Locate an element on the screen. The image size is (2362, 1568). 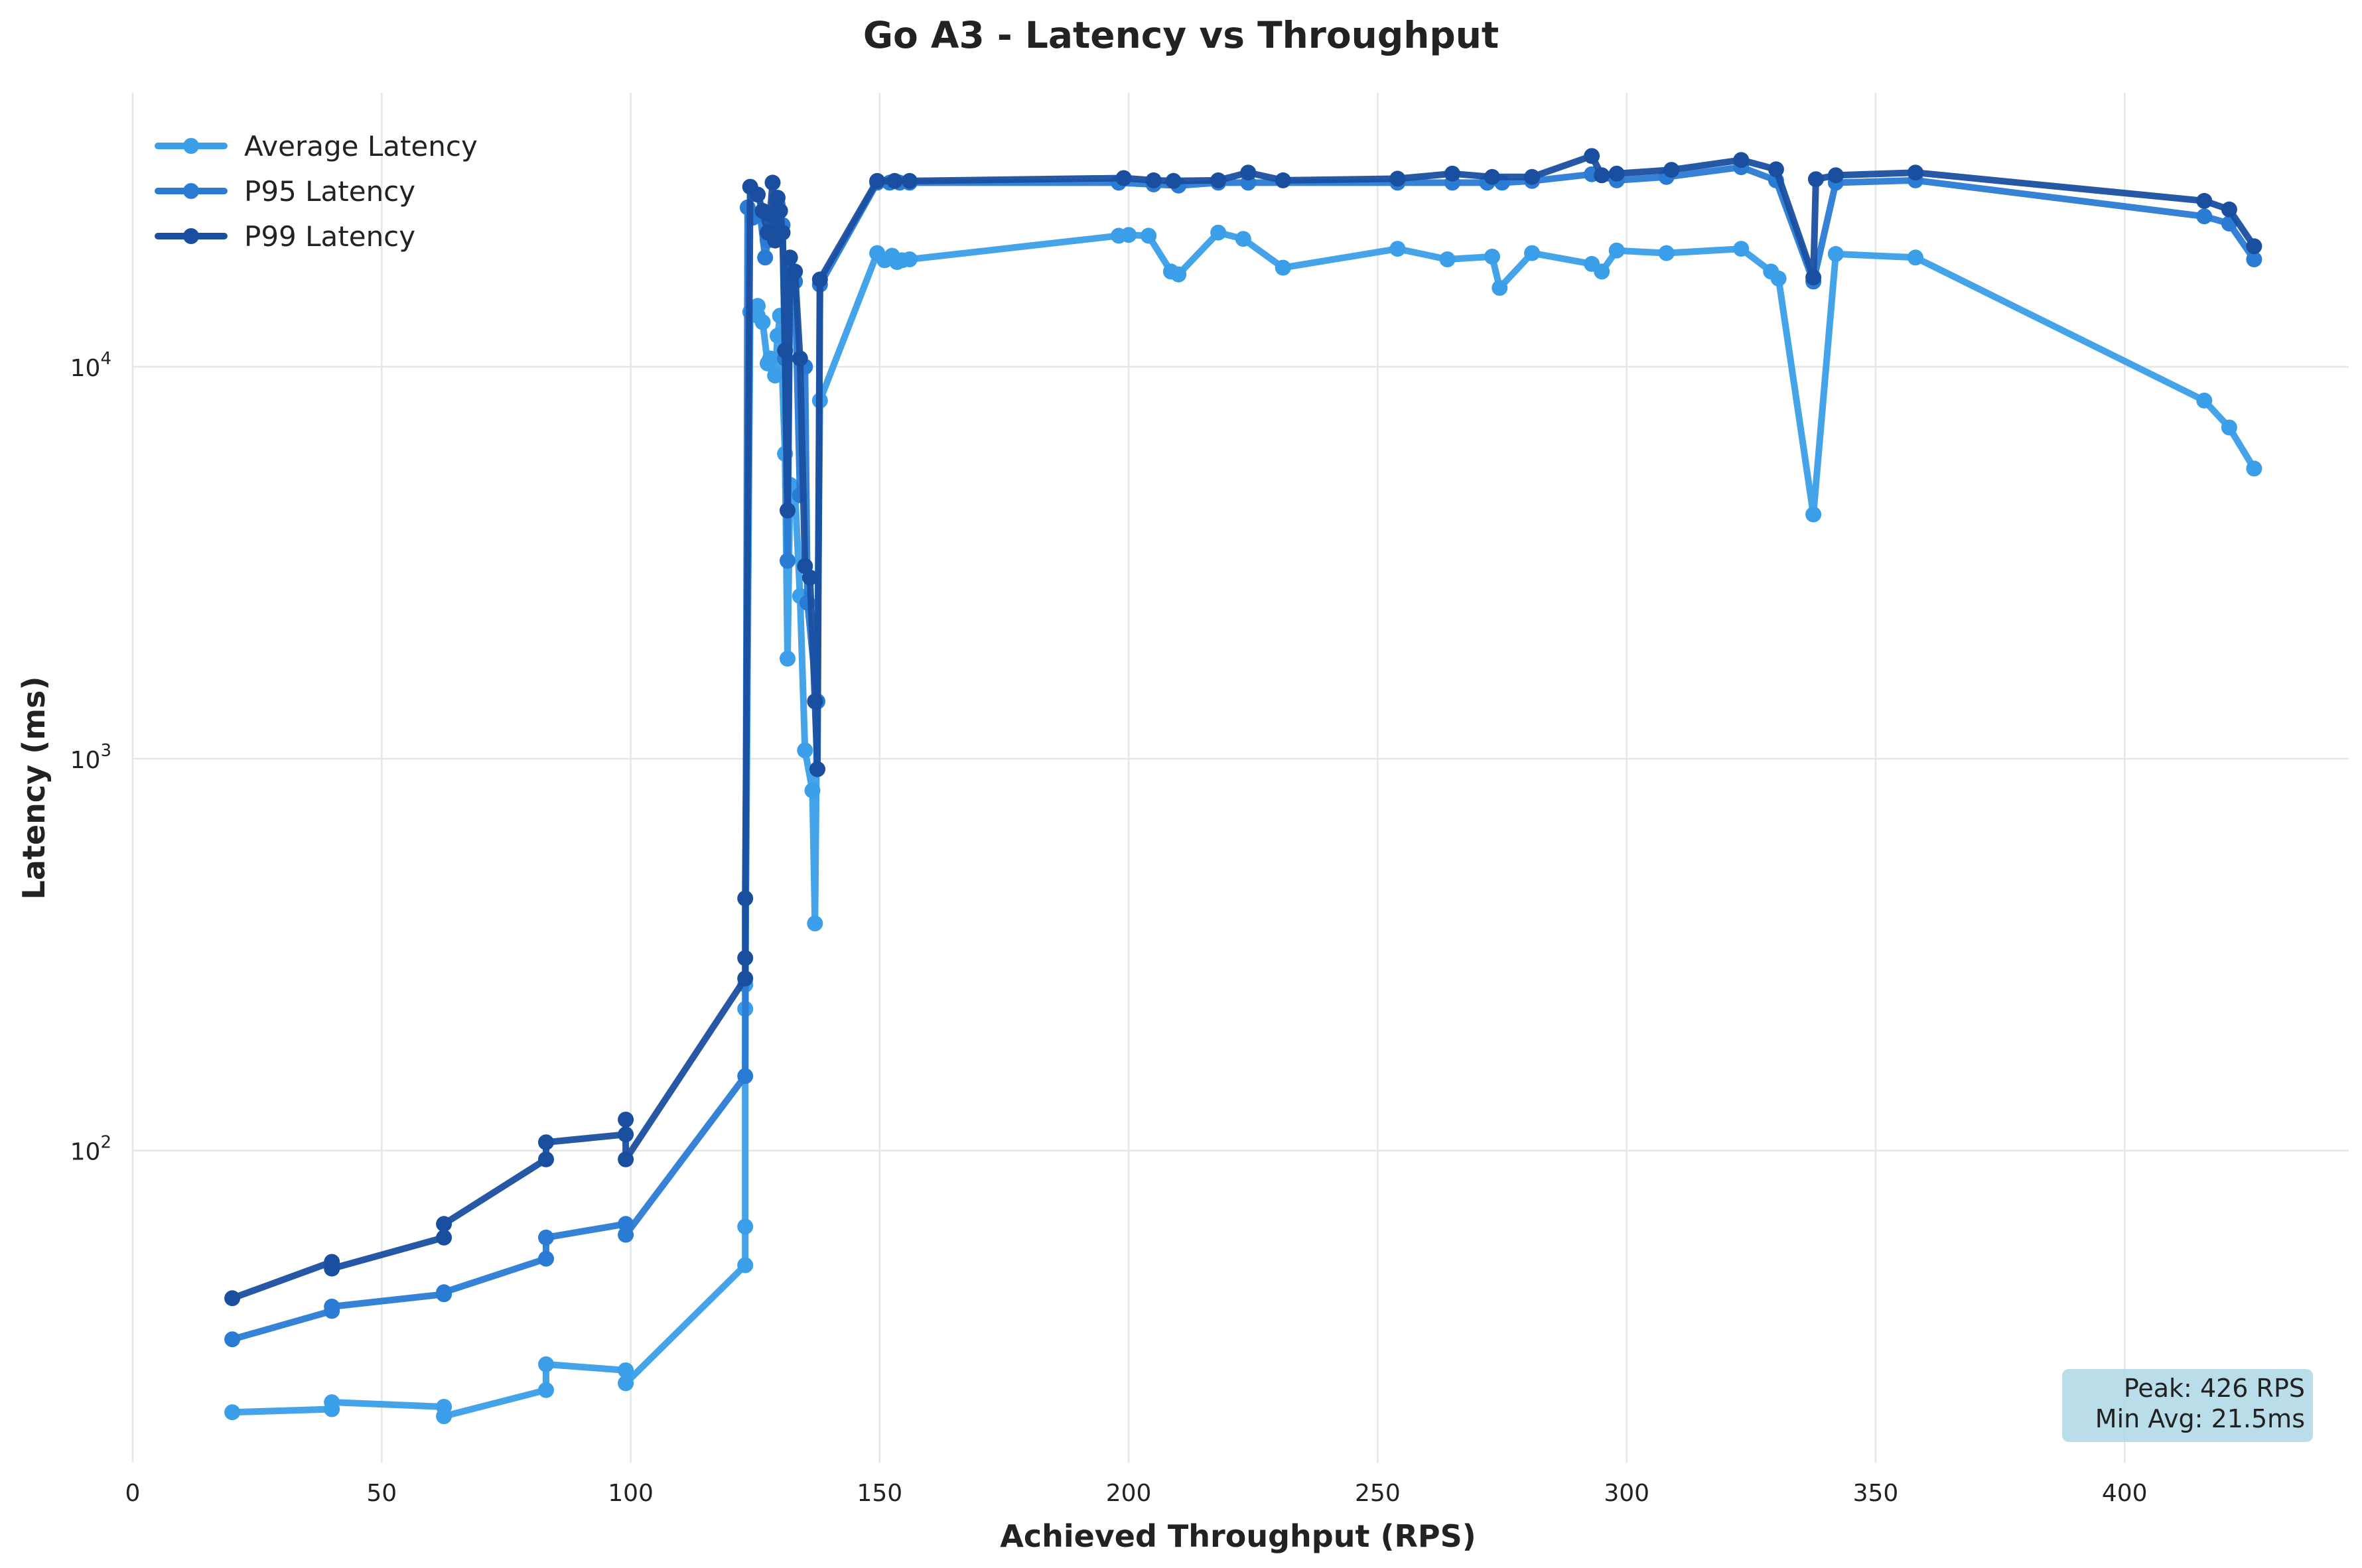
legend: Average Latency P95 Latency P99 Latency is located at coordinates (316, 192).